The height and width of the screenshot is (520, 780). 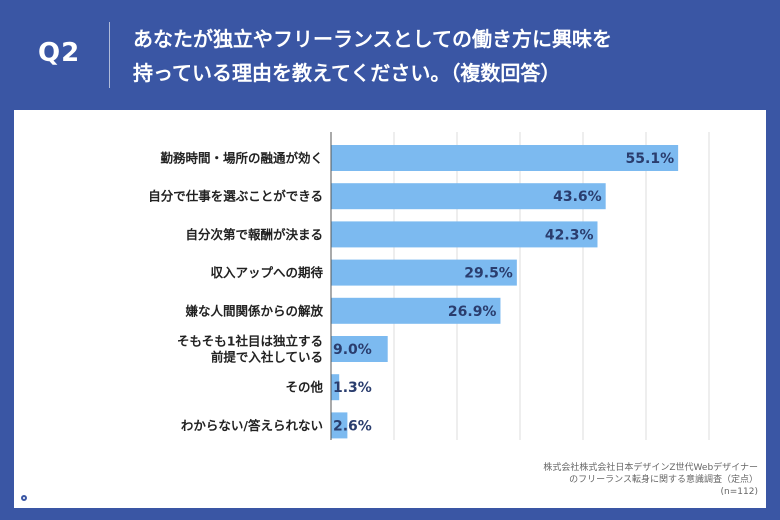 I want to click on source-line-2: のフリーランス転身に関する意識調査（定点）, so click(x=663, y=480).